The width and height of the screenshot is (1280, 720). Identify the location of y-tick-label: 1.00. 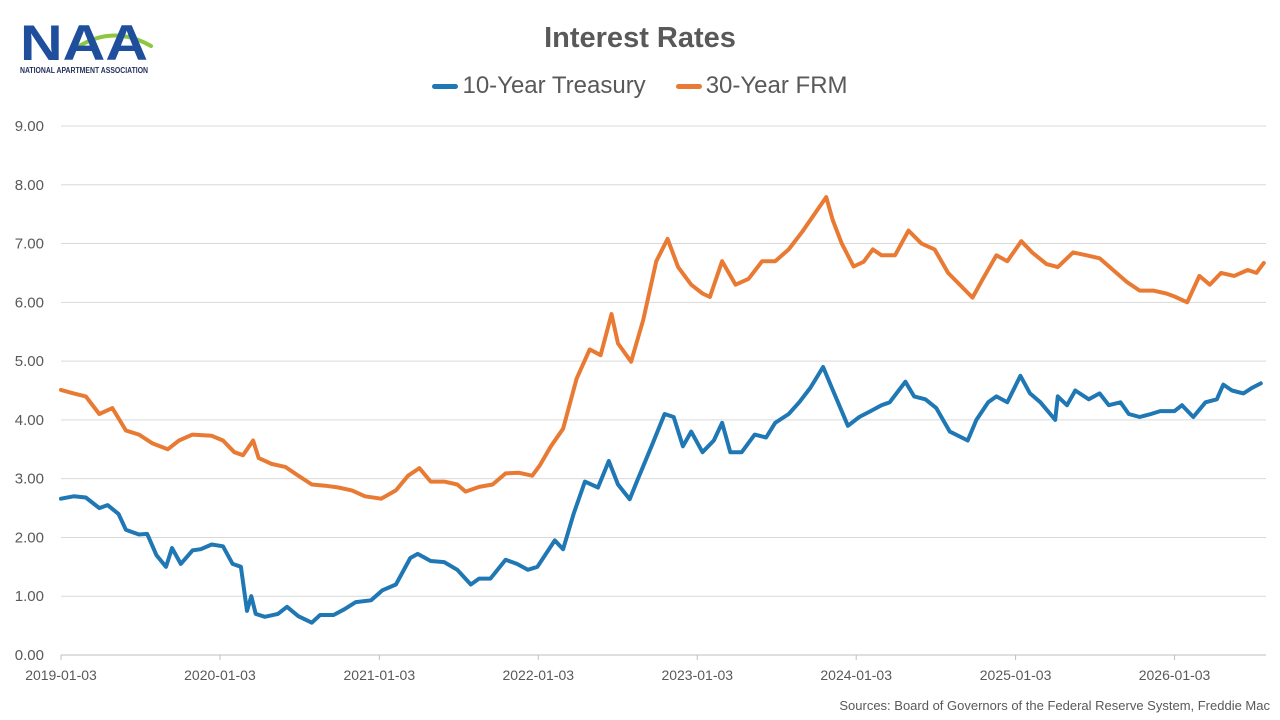
(29, 596).